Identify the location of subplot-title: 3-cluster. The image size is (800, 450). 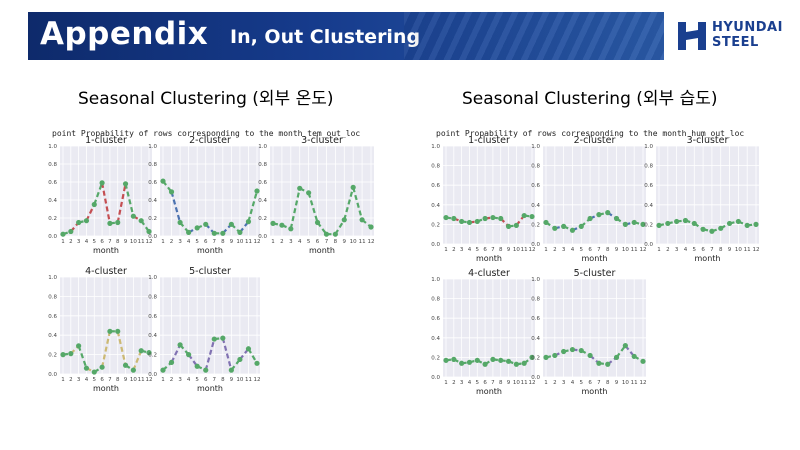
(322, 140).